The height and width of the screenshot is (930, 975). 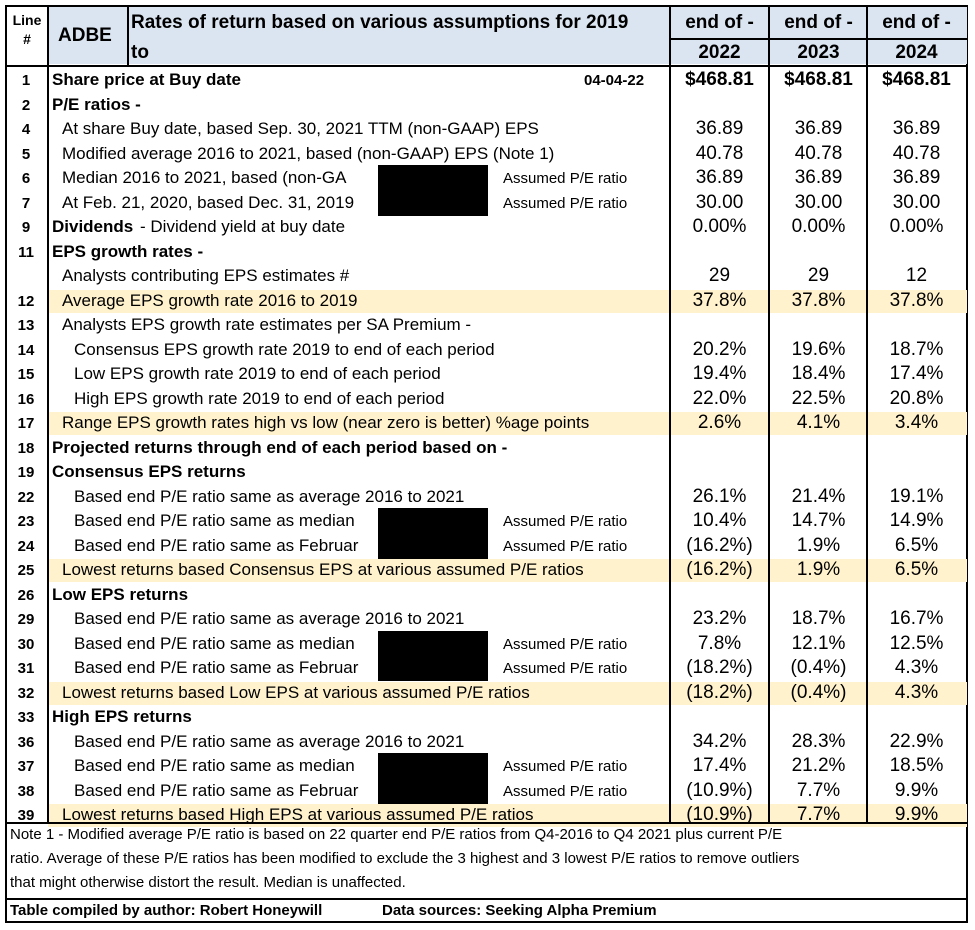 I want to click on line-number: 5, so click(x=26, y=154).